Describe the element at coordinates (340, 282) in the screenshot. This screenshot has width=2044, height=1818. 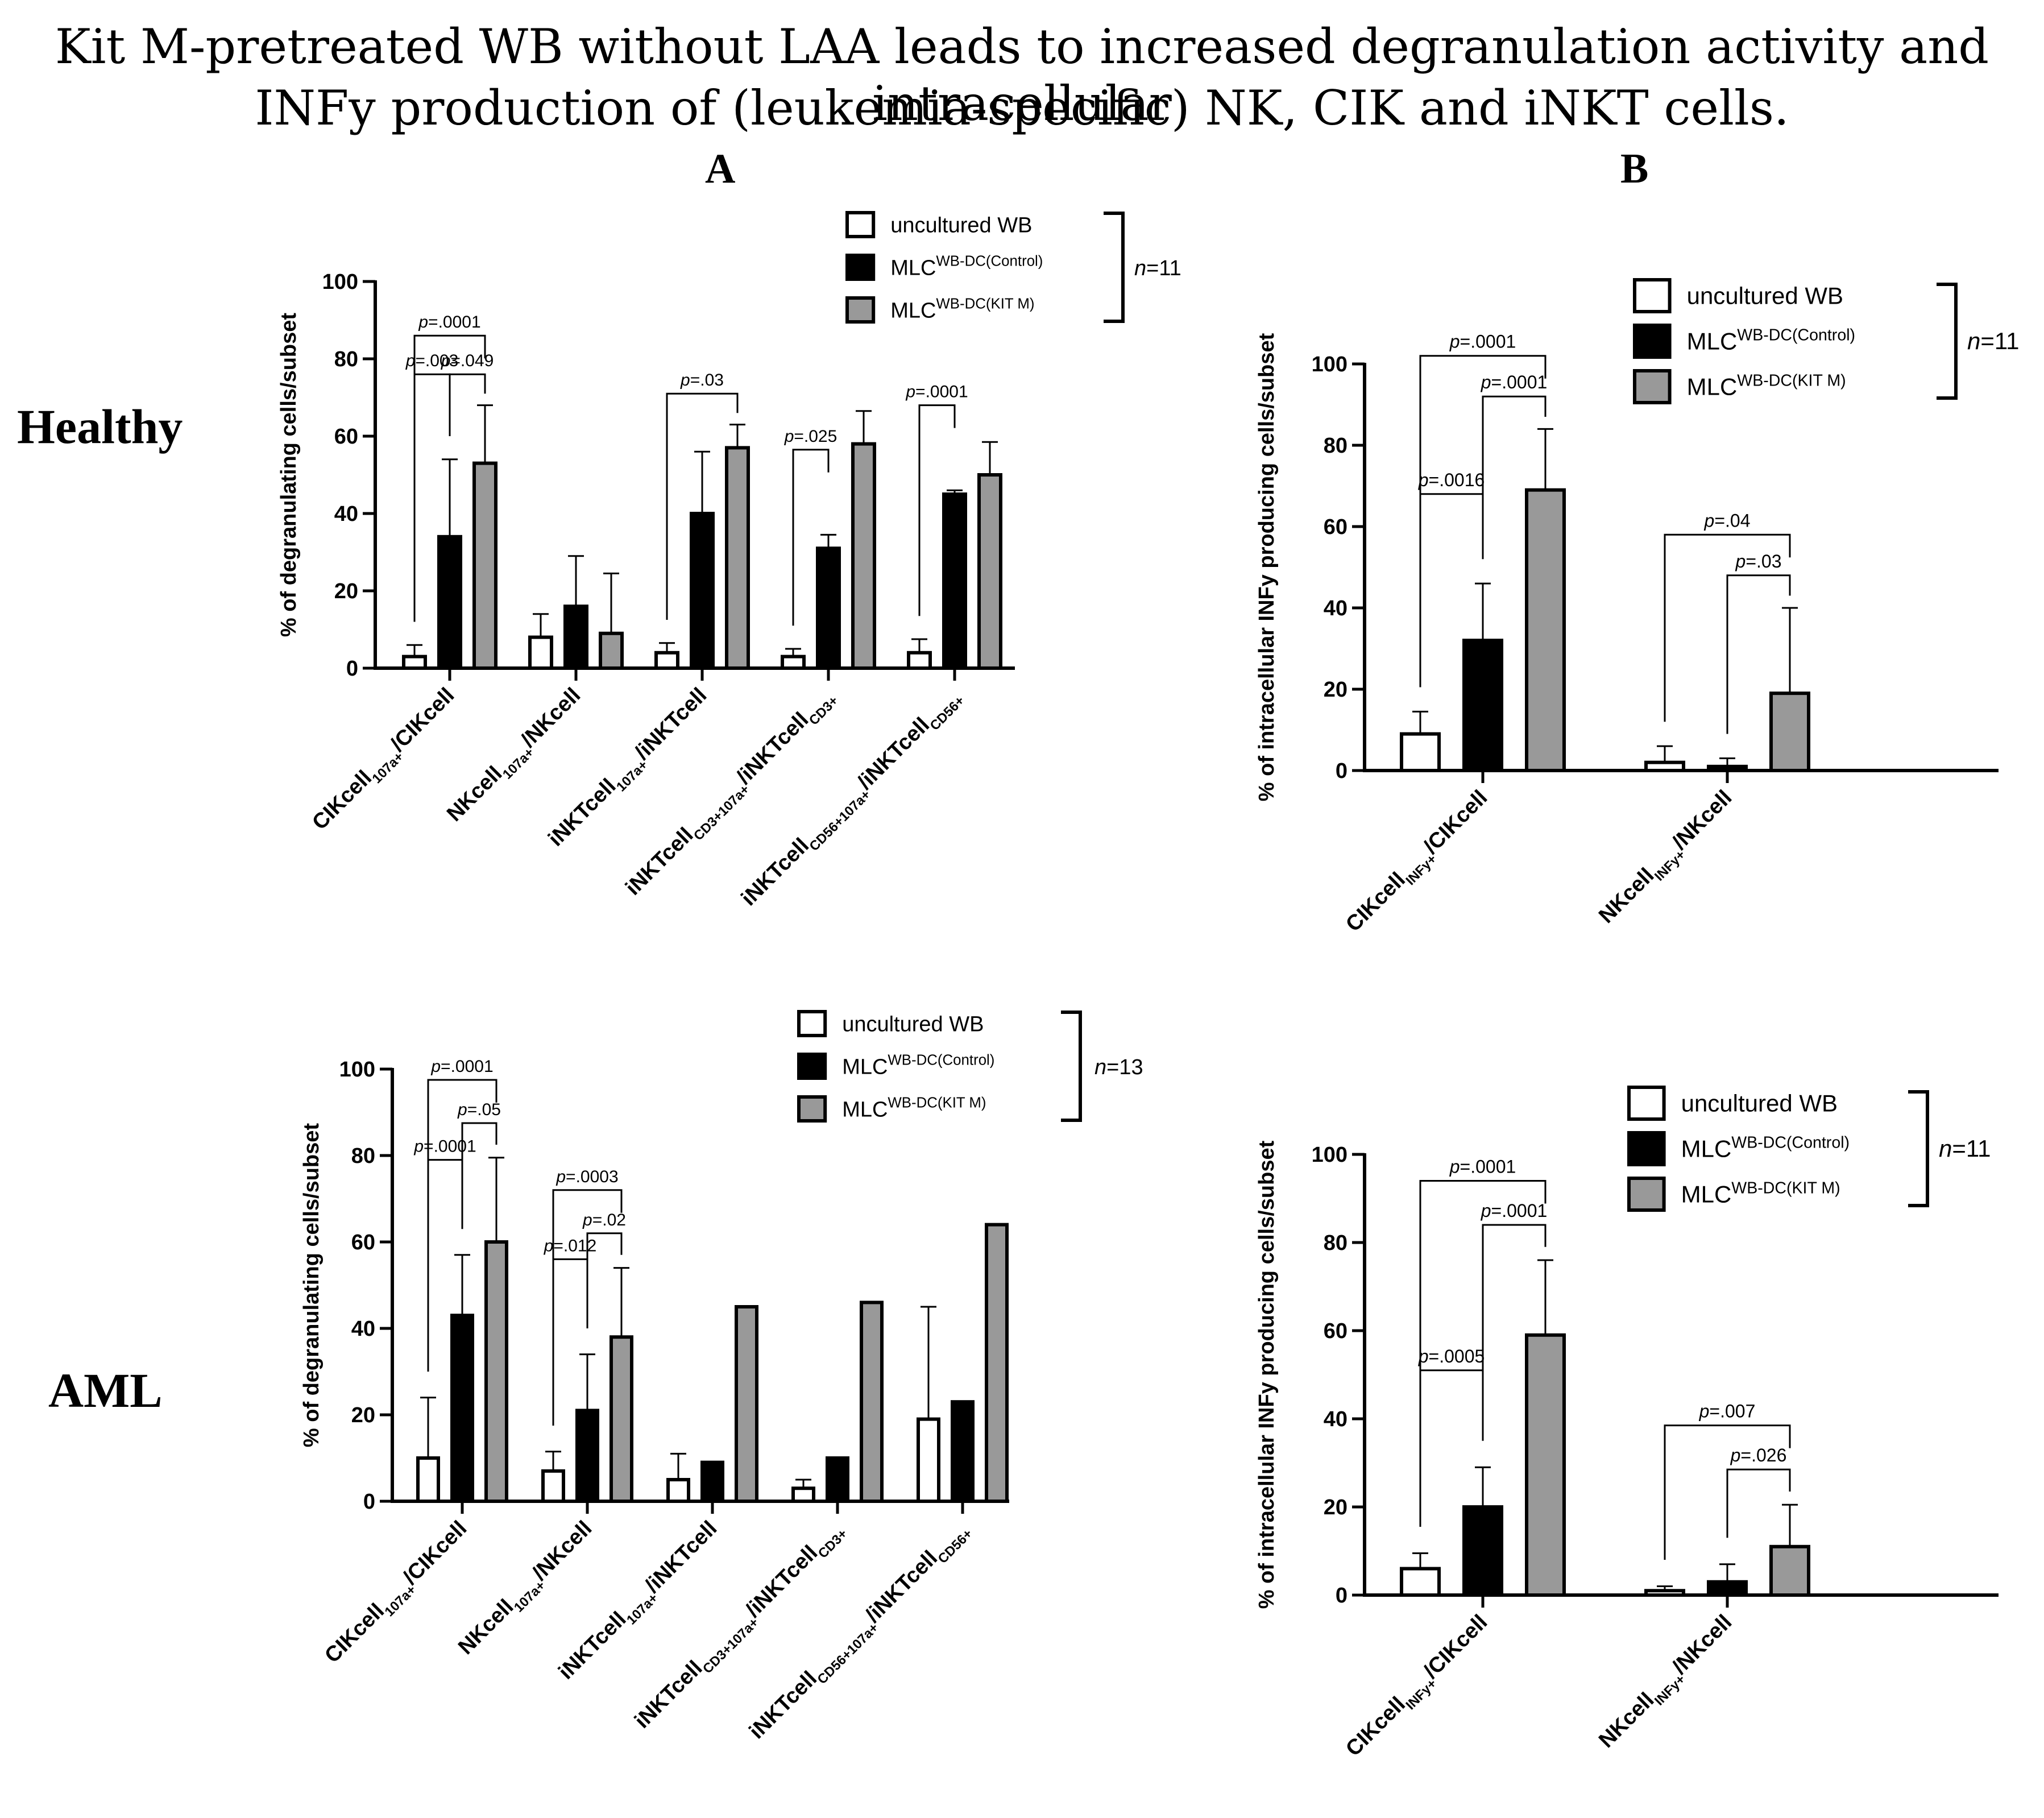
I see `y-tick-label: 100` at that location.